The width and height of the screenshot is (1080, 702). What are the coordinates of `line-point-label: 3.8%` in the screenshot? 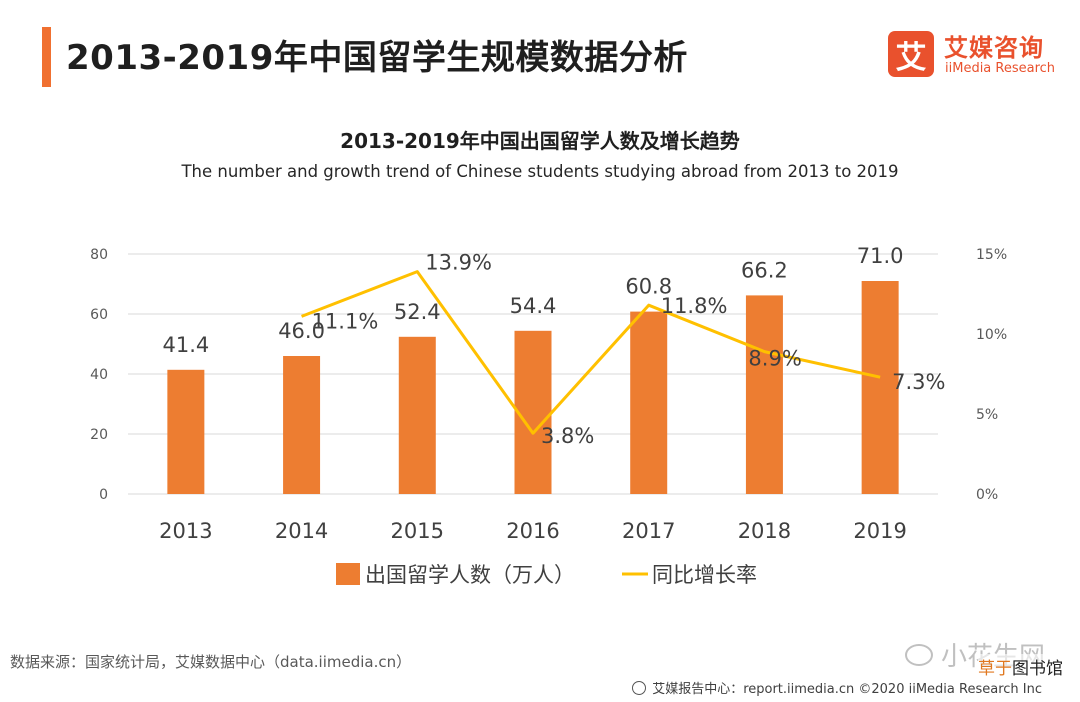 It's located at (567, 436).